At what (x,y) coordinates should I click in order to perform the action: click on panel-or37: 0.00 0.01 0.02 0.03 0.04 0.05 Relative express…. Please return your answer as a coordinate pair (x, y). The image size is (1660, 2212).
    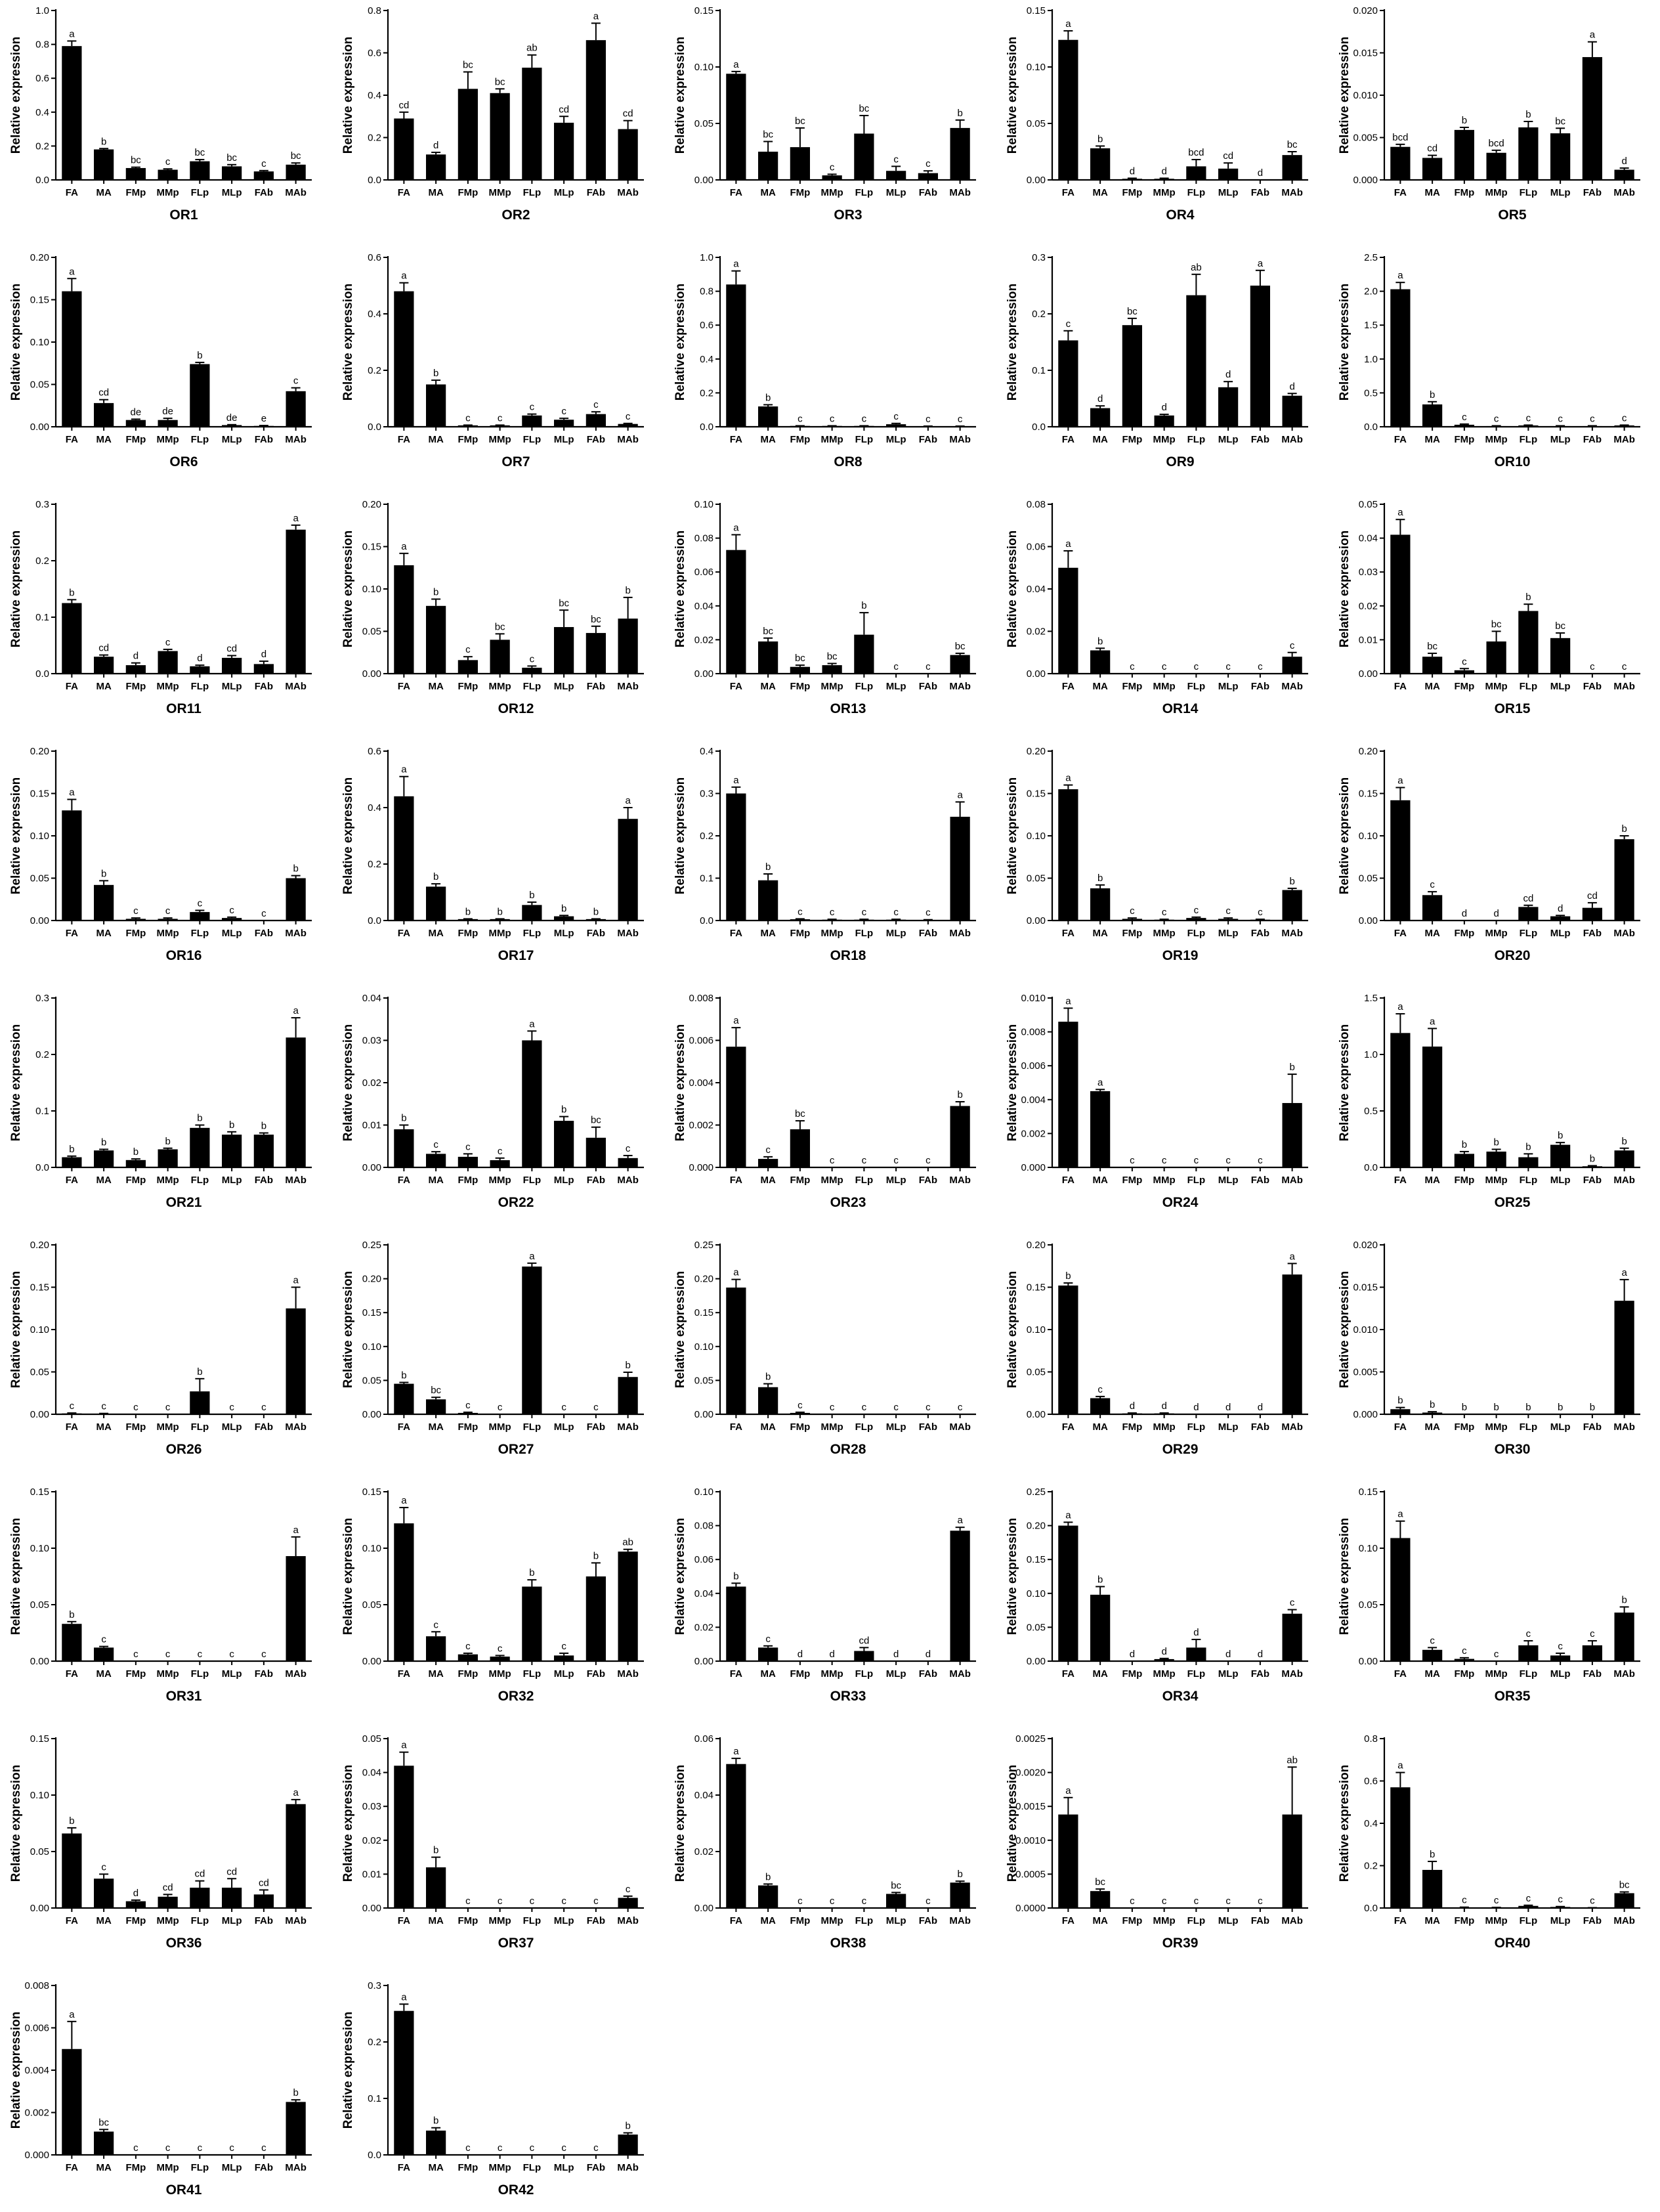
    Looking at the image, I should click on (492, 1842).